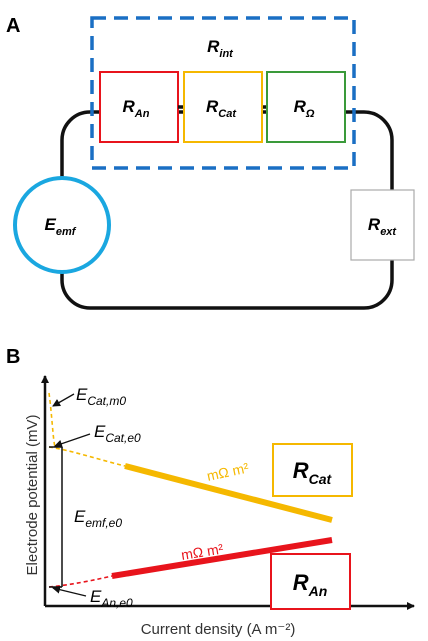  Describe the element at coordinates (52, 420) in the screenshot. I see `cathode-activation-curve` at that location.